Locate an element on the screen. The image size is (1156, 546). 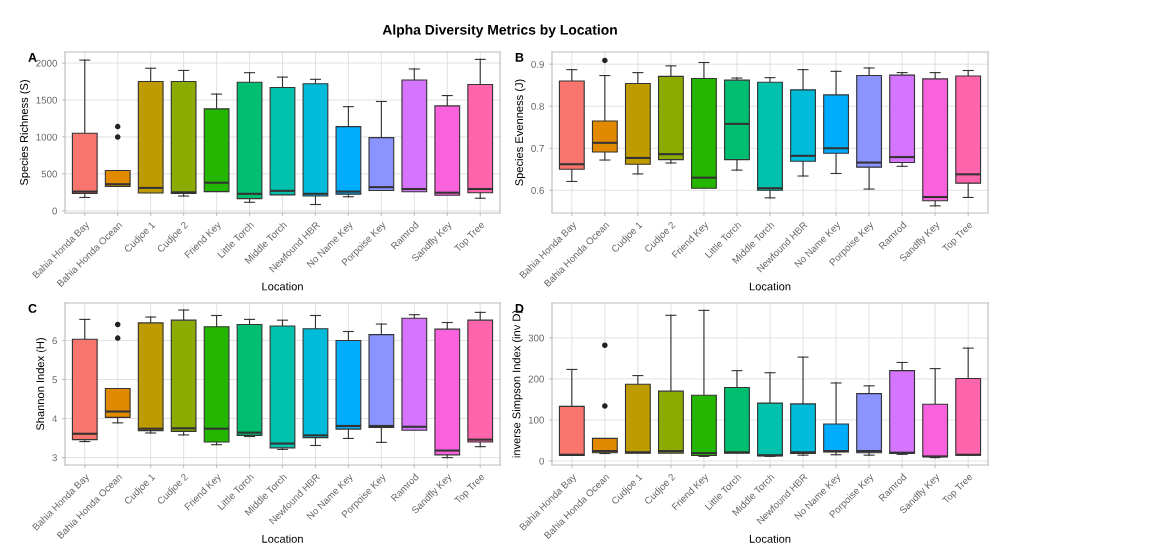
y-axis-title: Species Richness (S) is located at coordinates (25, 133).